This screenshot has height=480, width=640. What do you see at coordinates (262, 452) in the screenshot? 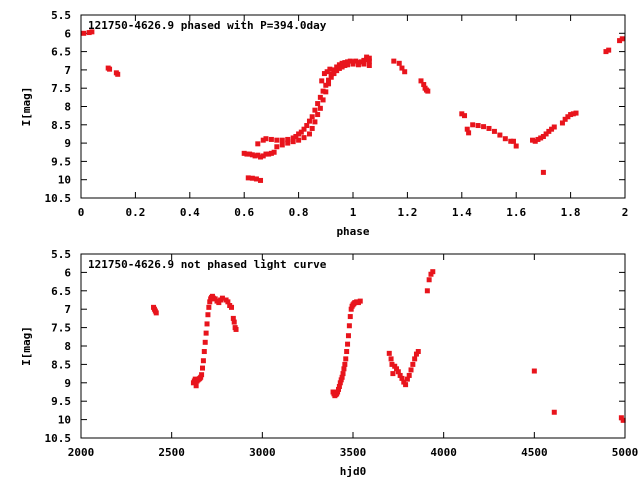
I see `x-tick-label: 3000` at bounding box center [262, 452].